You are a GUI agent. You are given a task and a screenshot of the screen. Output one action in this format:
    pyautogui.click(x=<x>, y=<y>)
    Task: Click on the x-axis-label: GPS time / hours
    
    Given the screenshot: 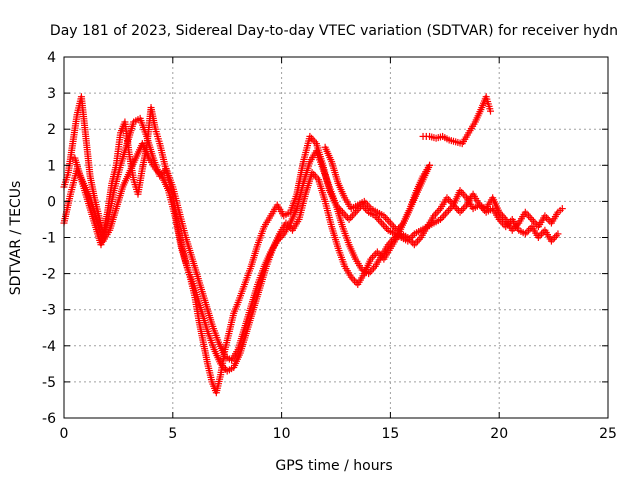 What is the action you would take?
    pyautogui.click(x=333, y=466)
    